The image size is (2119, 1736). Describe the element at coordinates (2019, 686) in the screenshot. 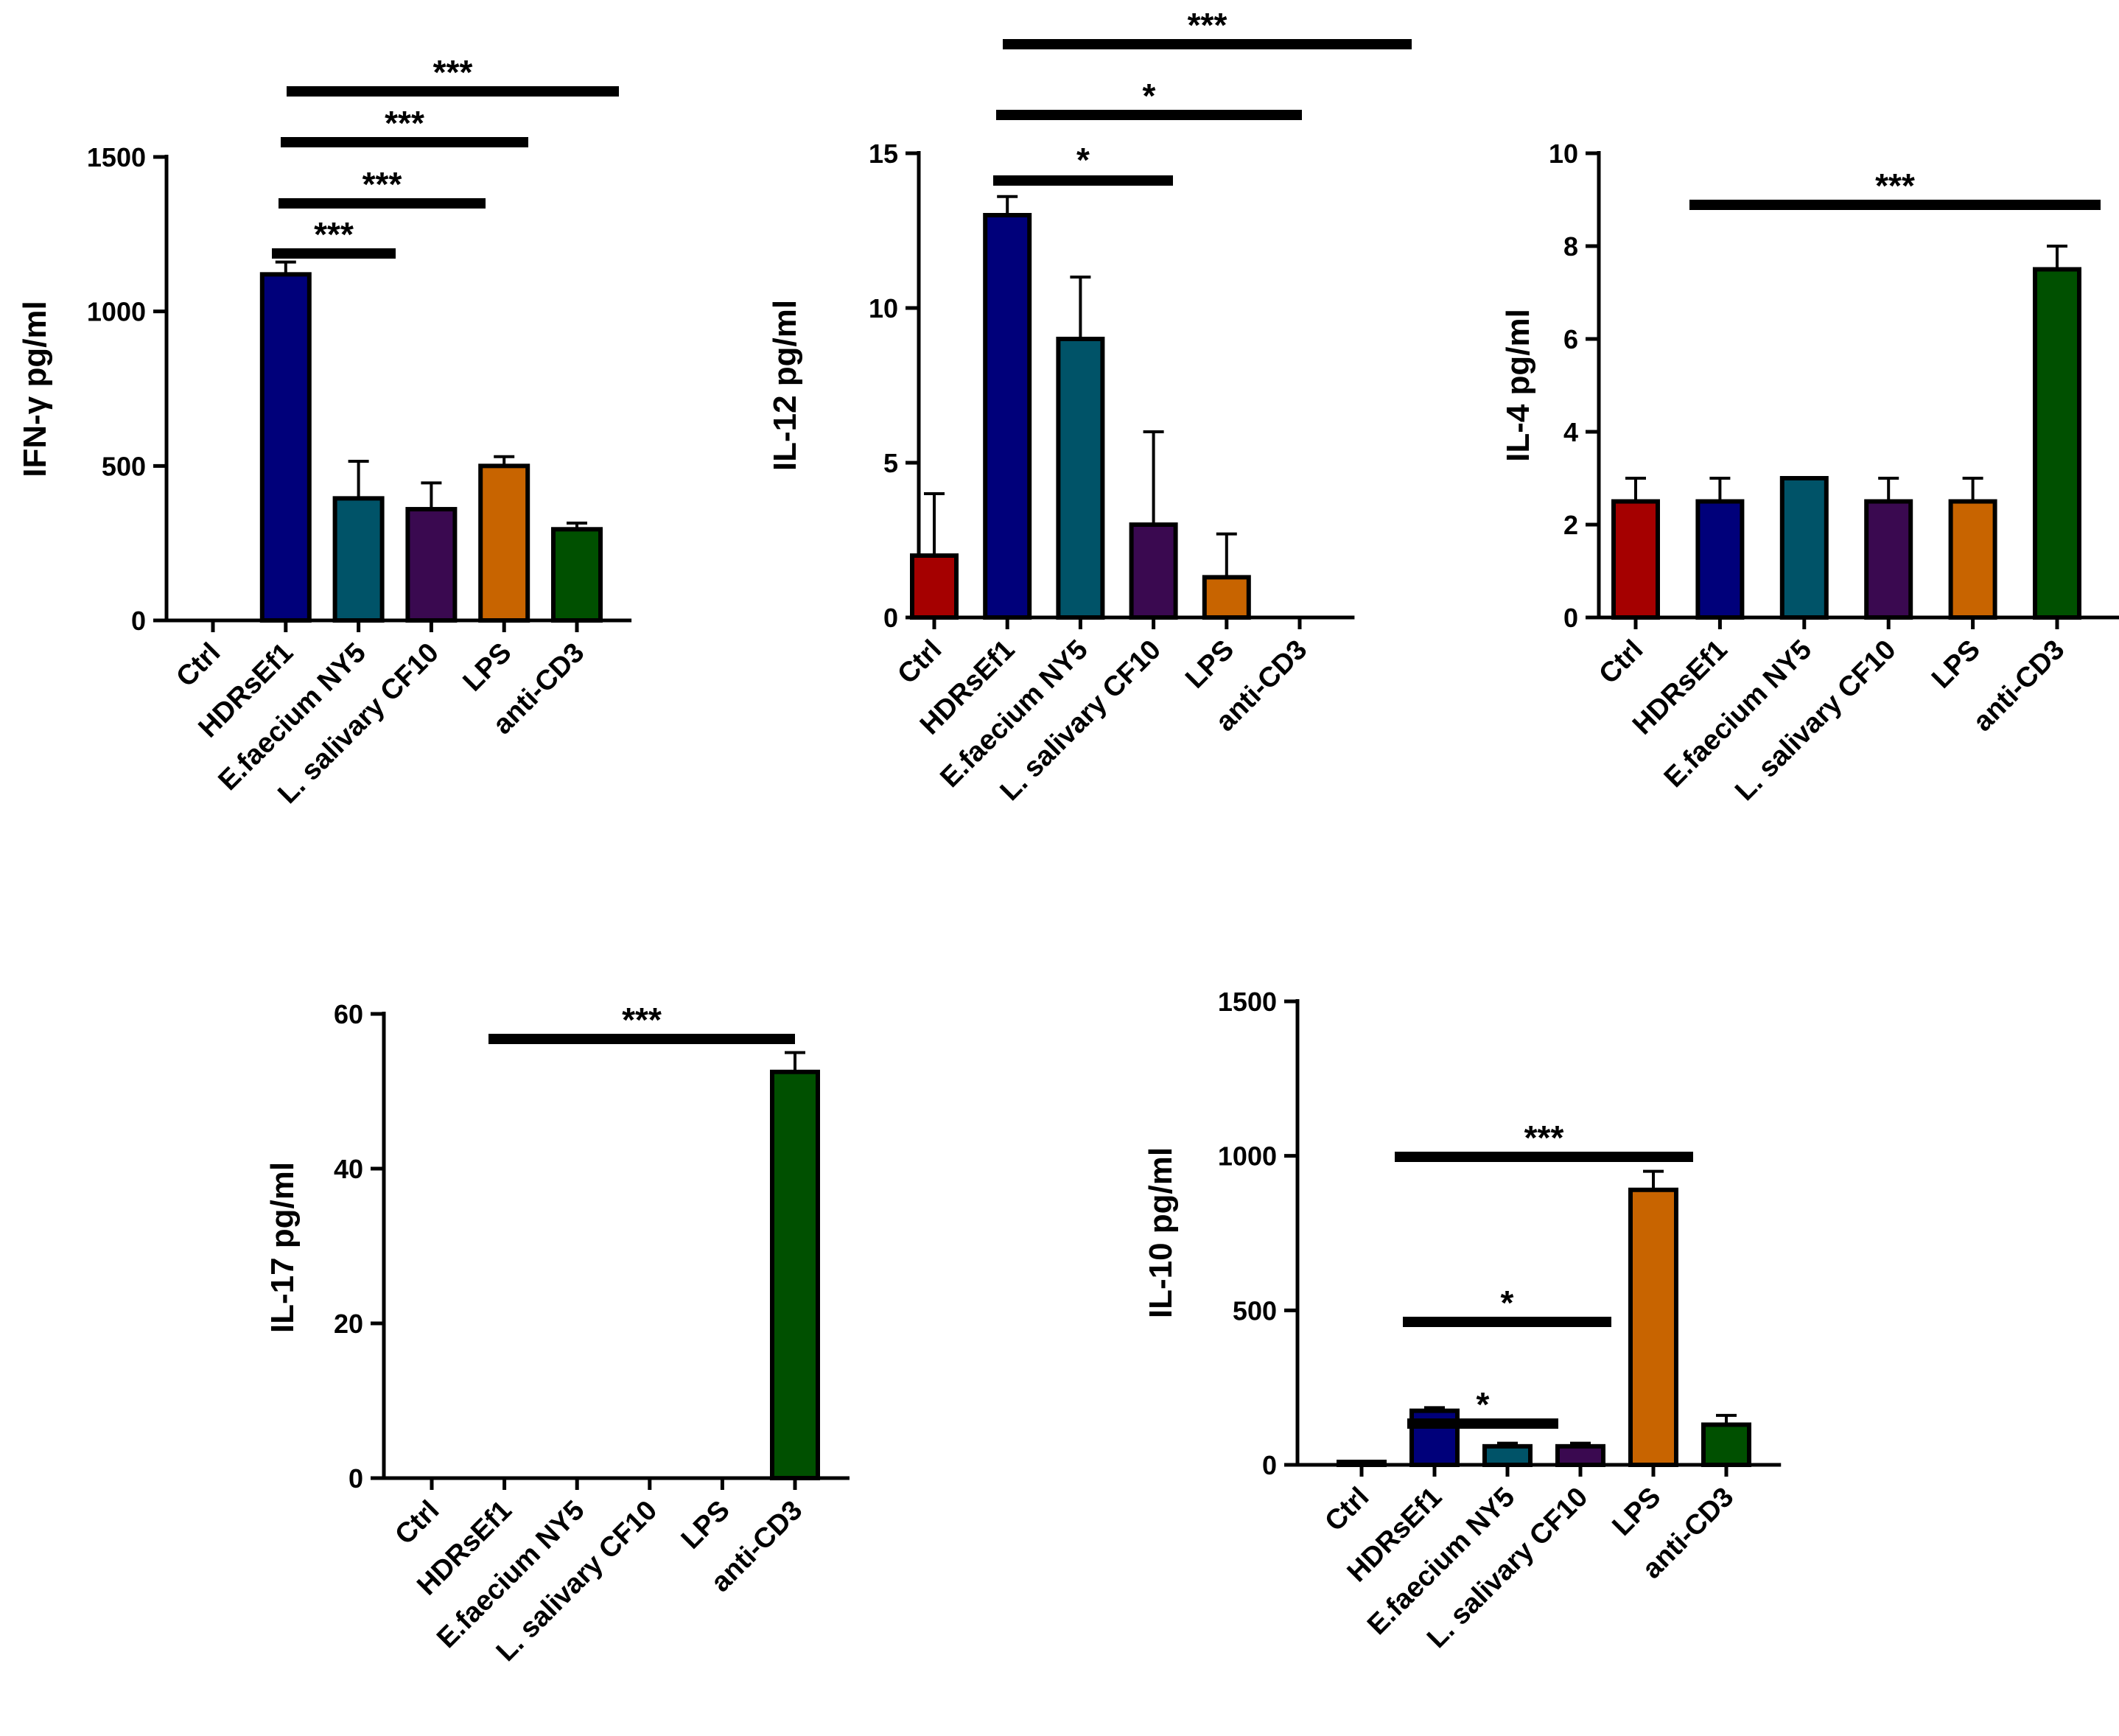

I see `category-label: anti-CD3` at that location.